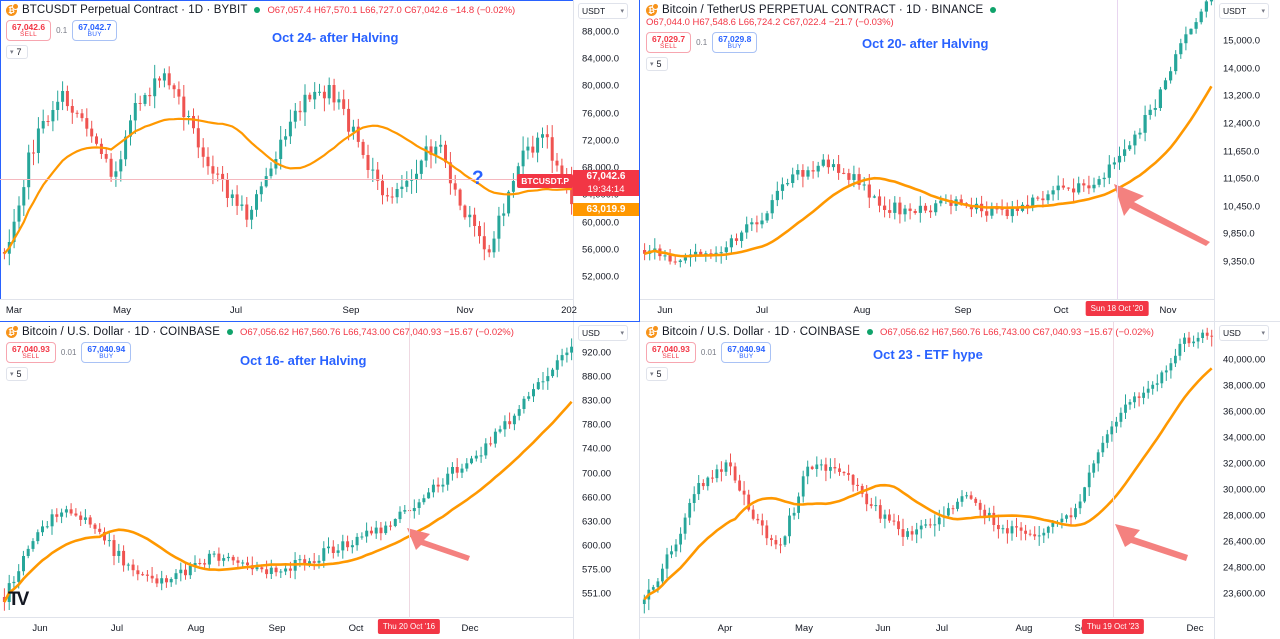 Image resolution: width=1280 pixels, height=639 pixels. What do you see at coordinates (1244, 542) in the screenshot?
I see `y-axis-tick-label: 26,400.00` at bounding box center [1244, 542].